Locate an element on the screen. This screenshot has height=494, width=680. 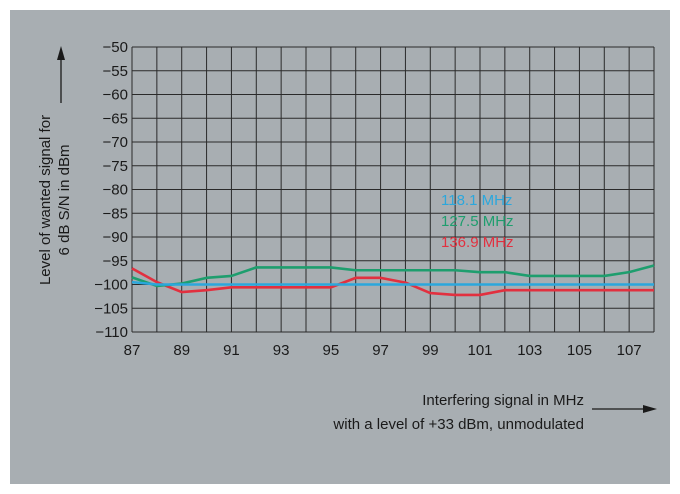
x-tick-label: 99 is located at coordinates (430, 350).